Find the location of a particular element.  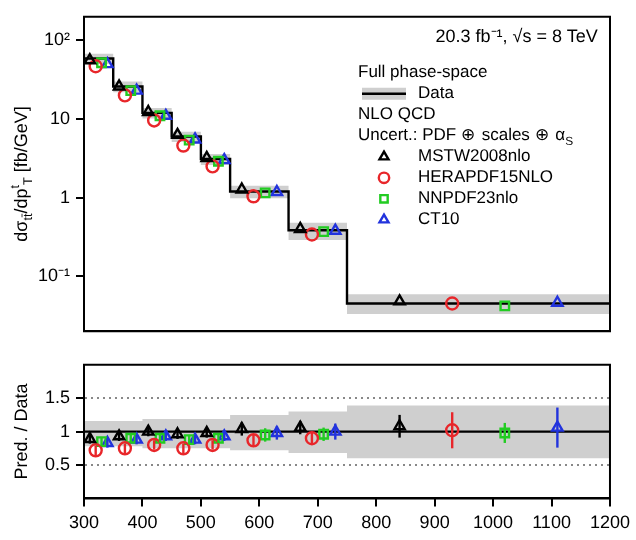

legend-title: Full phase-space is located at coordinates (423, 71).